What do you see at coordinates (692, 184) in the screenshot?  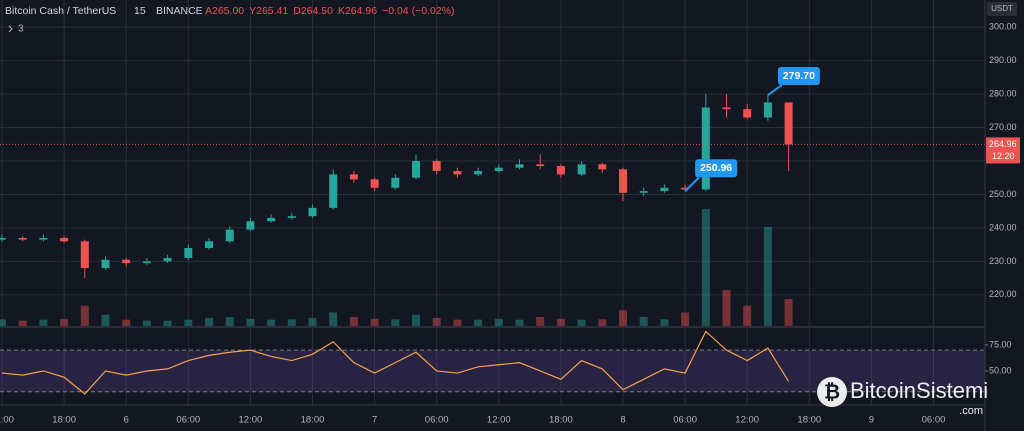 I see `annotation-pointer` at bounding box center [692, 184].